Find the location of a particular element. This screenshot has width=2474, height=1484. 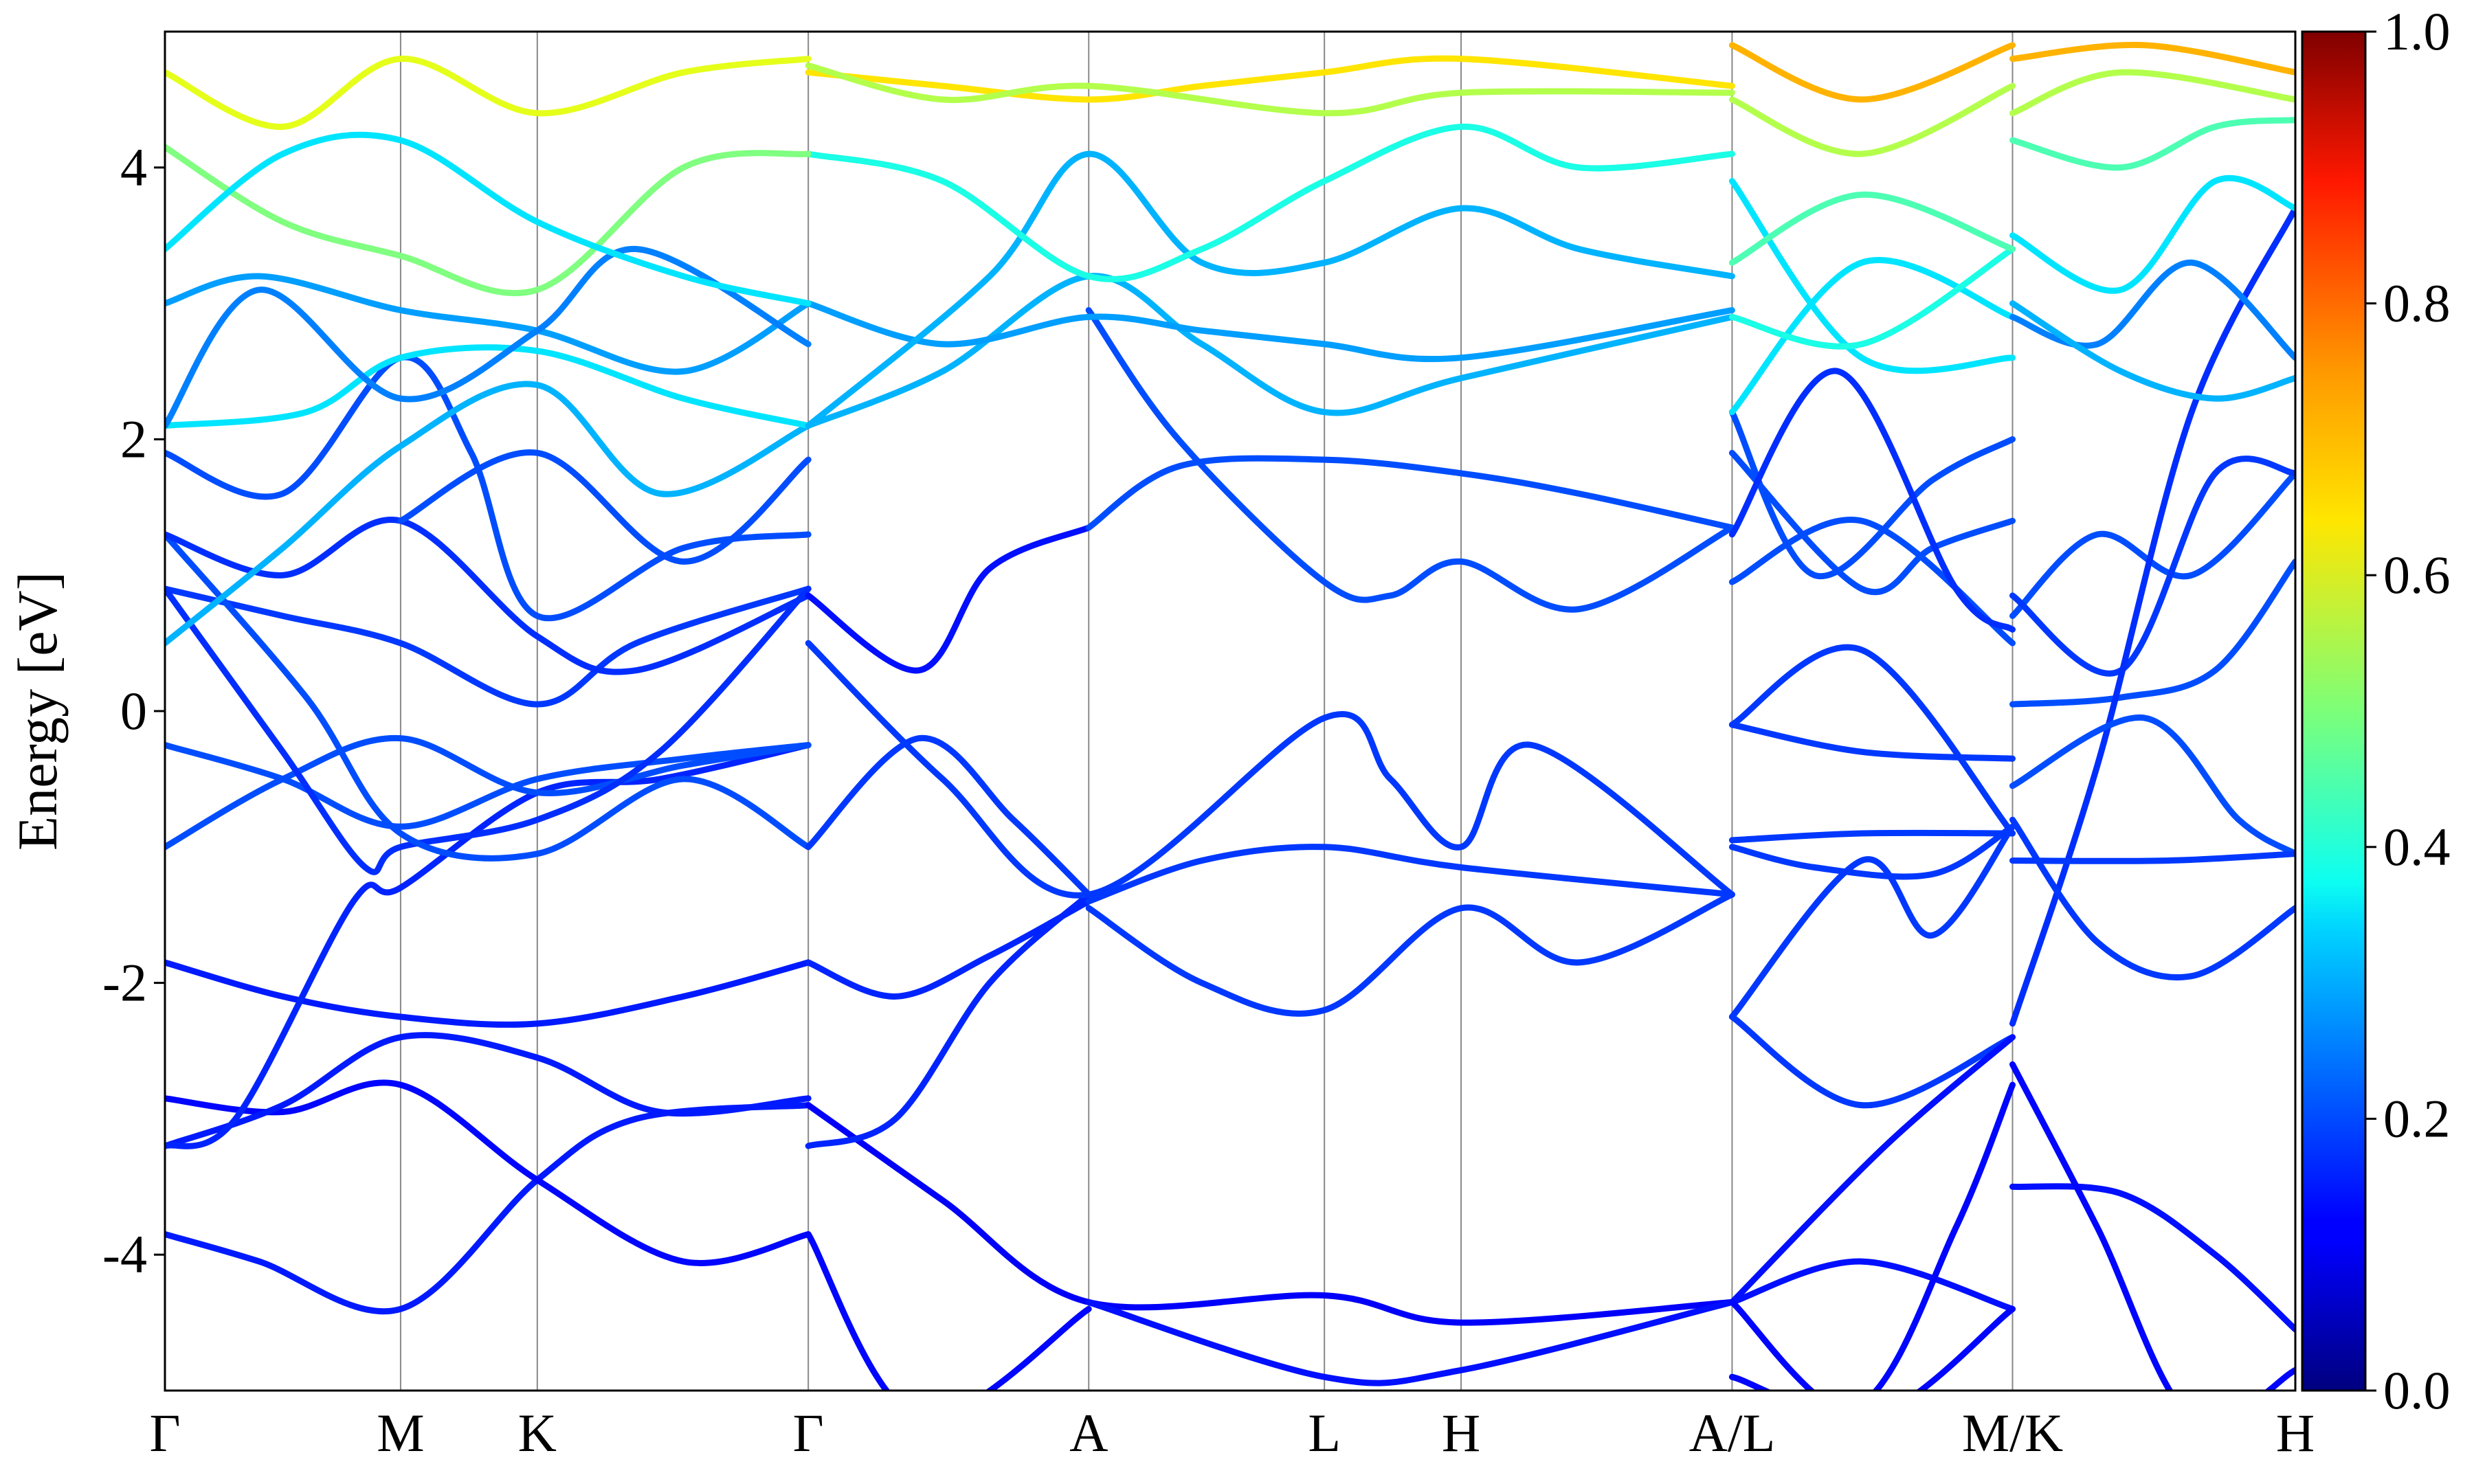

y-tick-label: 0 is located at coordinates (133, 711).